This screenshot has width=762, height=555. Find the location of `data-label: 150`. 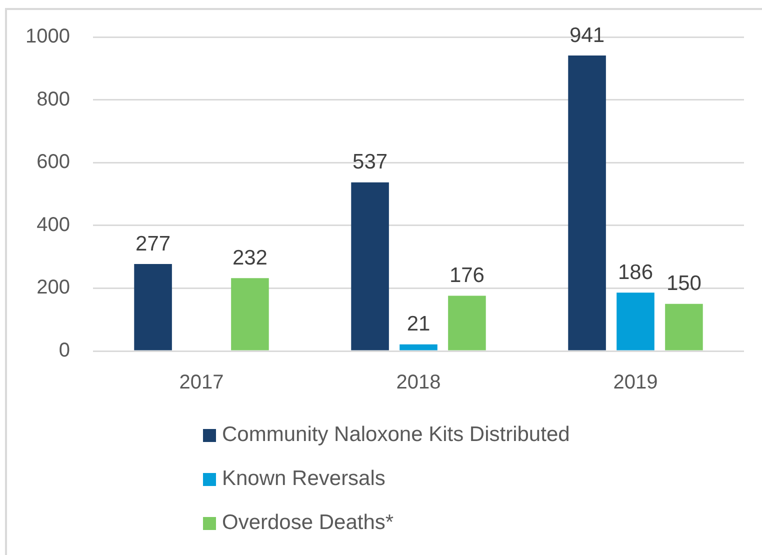

data-label: 150 is located at coordinates (684, 284).